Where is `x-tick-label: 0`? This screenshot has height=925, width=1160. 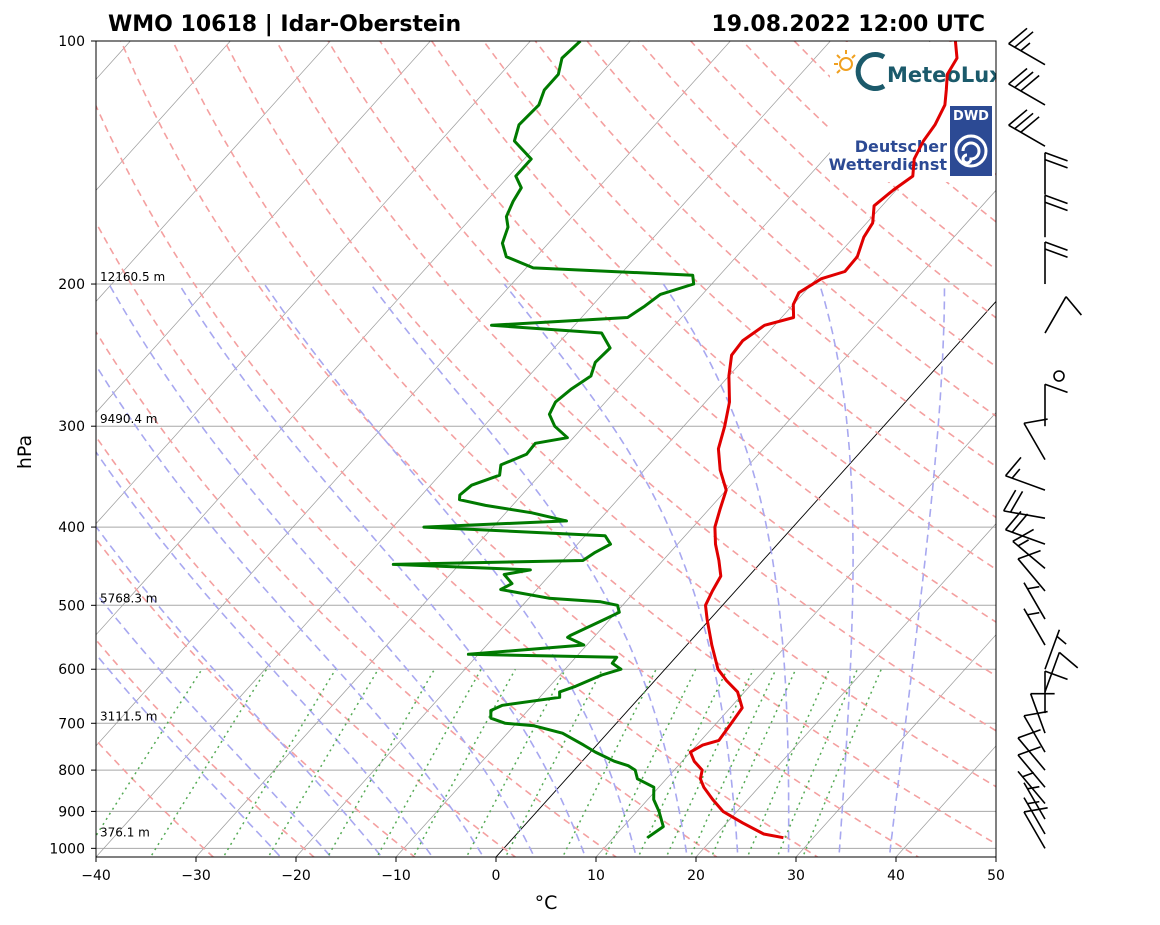 x-tick-label: 0 is located at coordinates (496, 876).